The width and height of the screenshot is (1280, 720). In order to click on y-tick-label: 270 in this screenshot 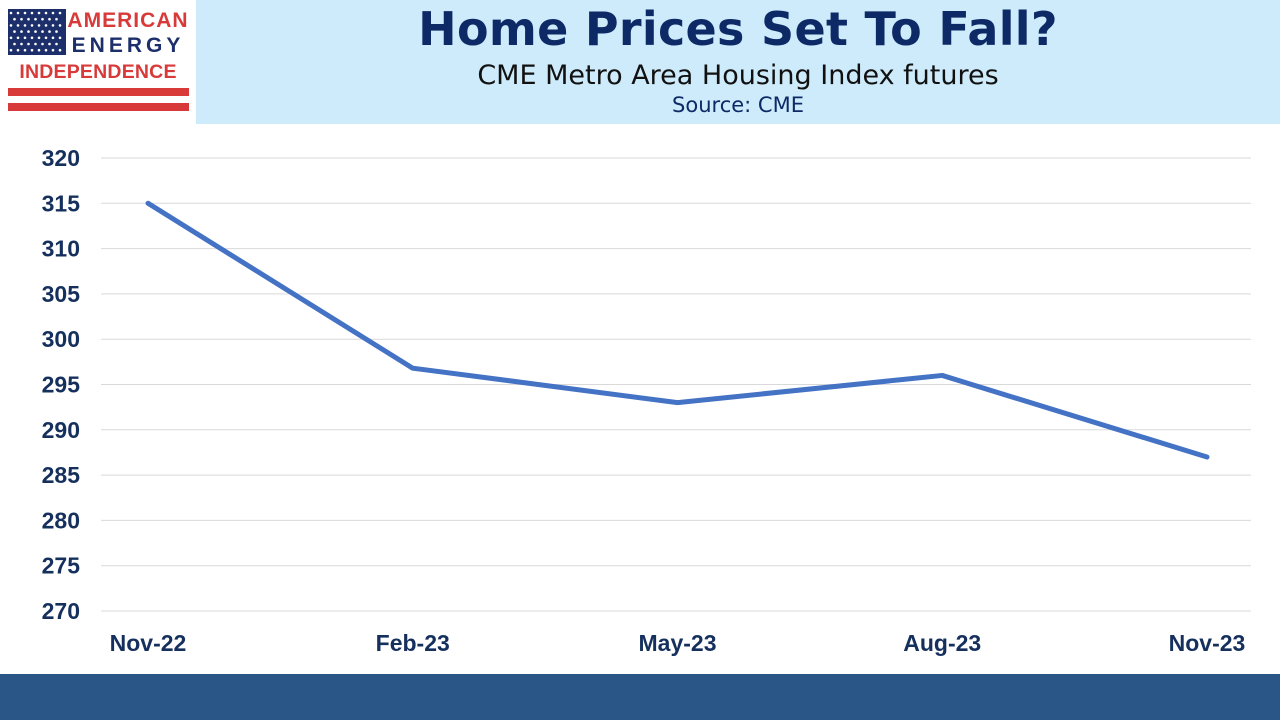, I will do `click(61, 611)`.